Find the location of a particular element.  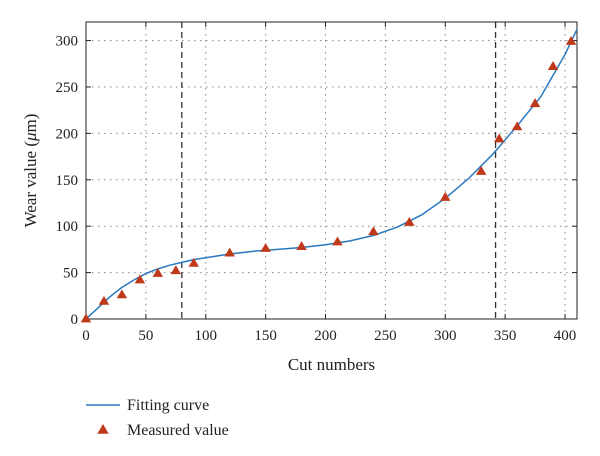

legend-measured-label: Measured value is located at coordinates (178, 430).